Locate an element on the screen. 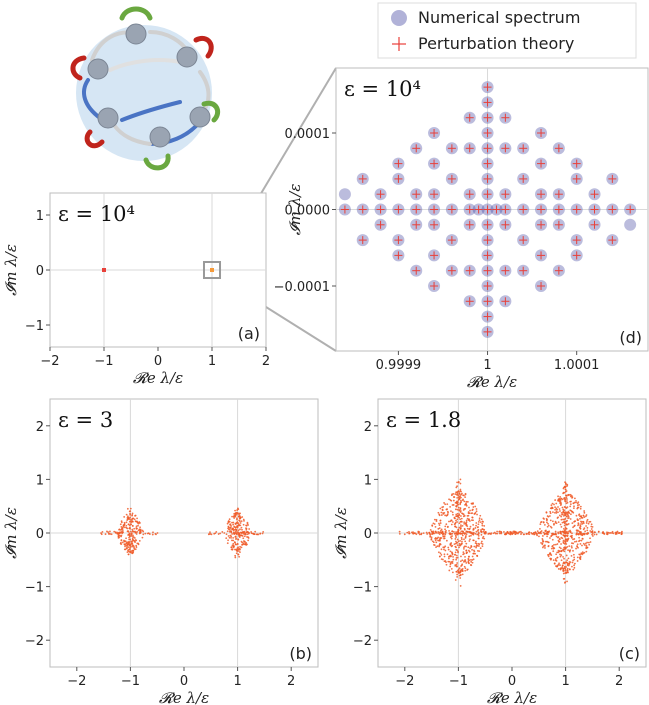  loss-loop is located at coordinates (78, 68).